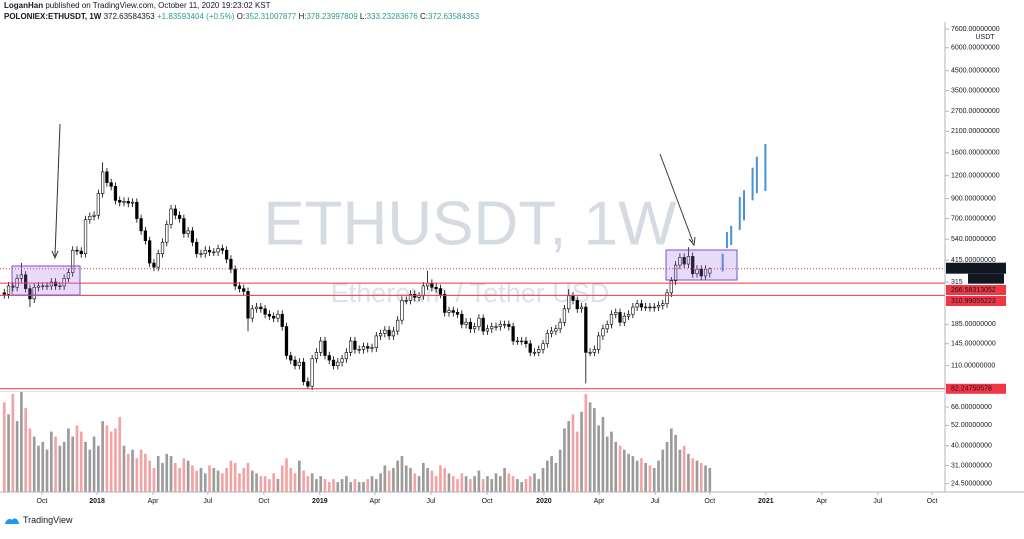  I want to click on y2-tick-label: 66.00000000, so click(971, 407).